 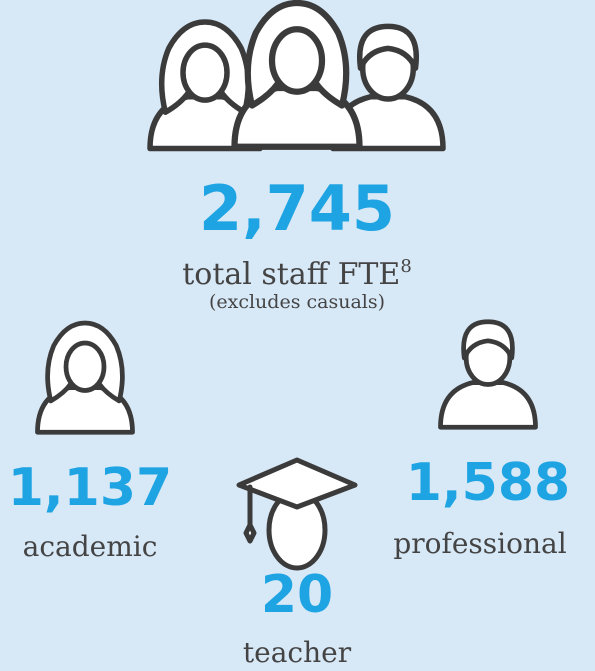 What do you see at coordinates (479, 543) in the screenshot?
I see `professional-label: professional` at bounding box center [479, 543].